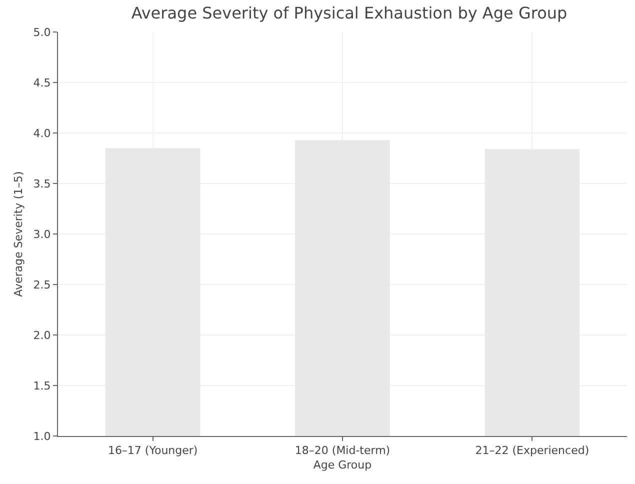 This screenshot has height=484, width=635. I want to click on y-tick-label: 5.0, so click(42, 32).